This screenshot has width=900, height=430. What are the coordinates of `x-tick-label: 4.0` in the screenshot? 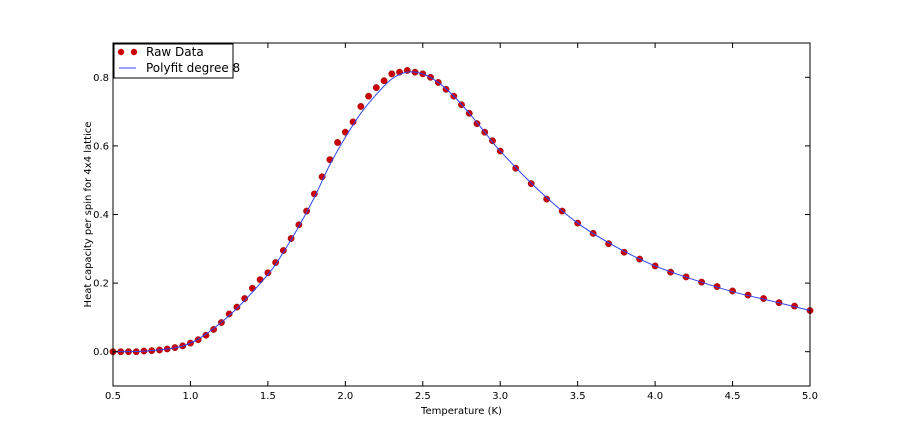 It's located at (655, 396).